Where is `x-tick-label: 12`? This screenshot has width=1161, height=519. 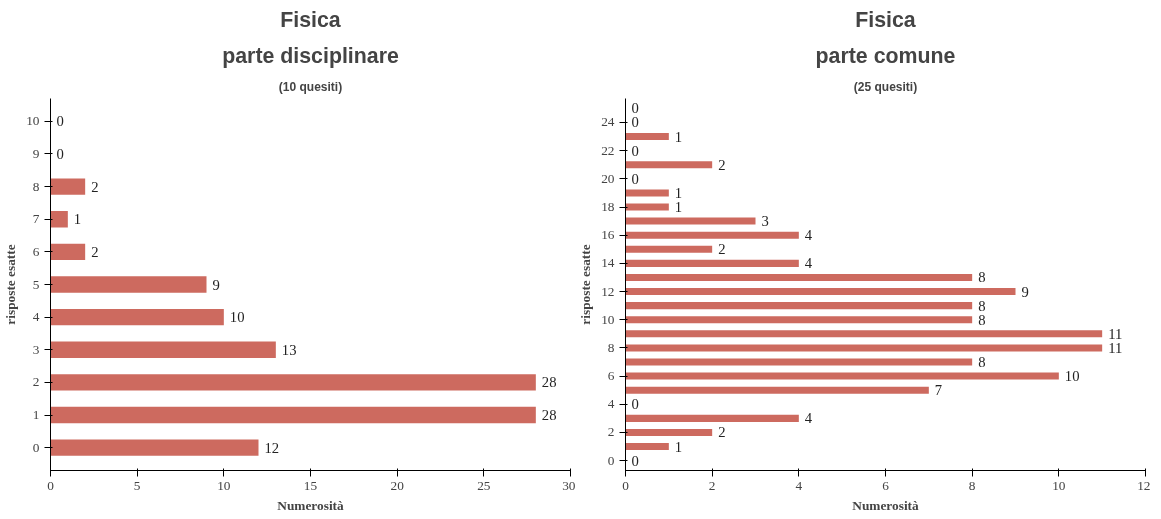 x-tick-label: 12 is located at coordinates (1144, 485).